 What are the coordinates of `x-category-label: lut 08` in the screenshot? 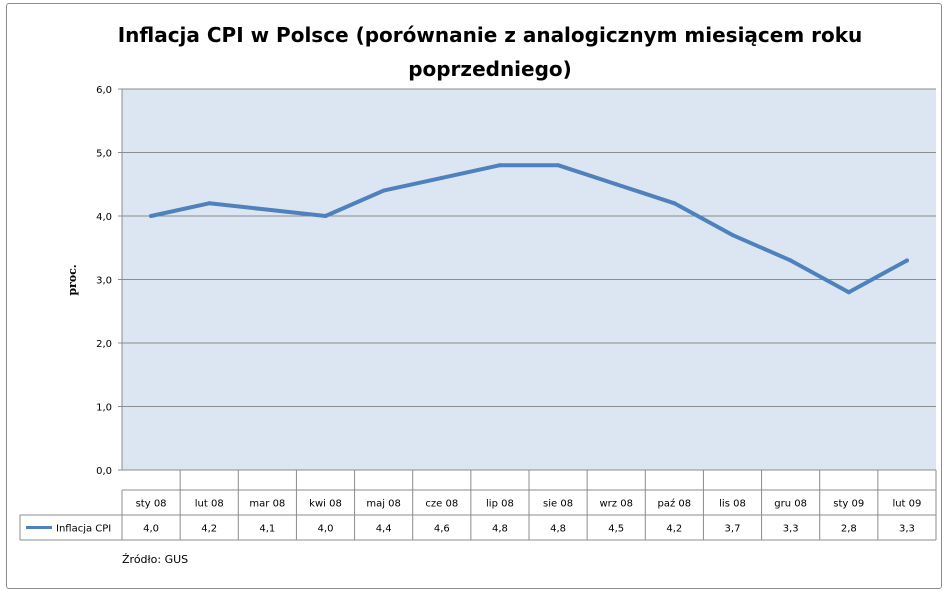 It's located at (209, 504).